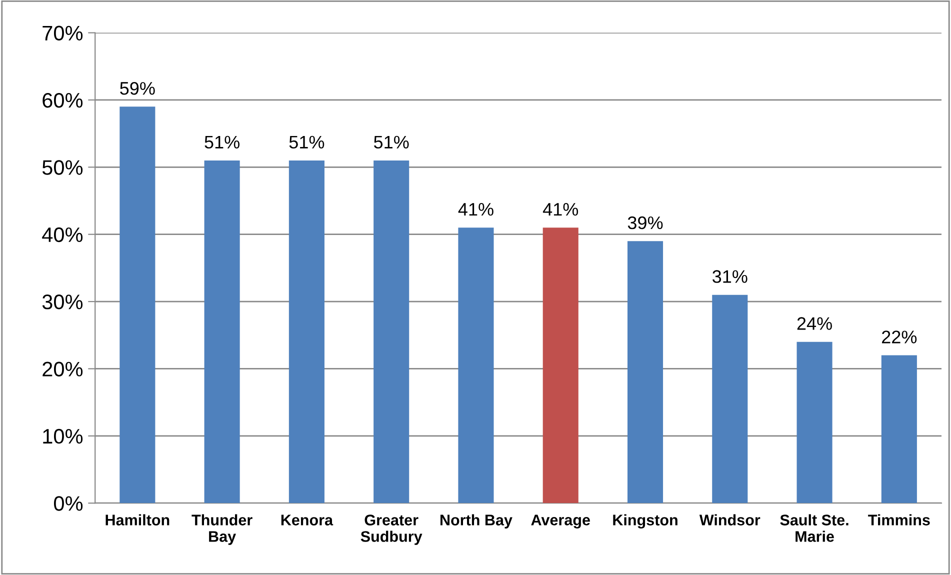 Image resolution: width=951 pixels, height=575 pixels. What do you see at coordinates (62, 33) in the screenshot?
I see `y-tick-label: 70%` at bounding box center [62, 33].